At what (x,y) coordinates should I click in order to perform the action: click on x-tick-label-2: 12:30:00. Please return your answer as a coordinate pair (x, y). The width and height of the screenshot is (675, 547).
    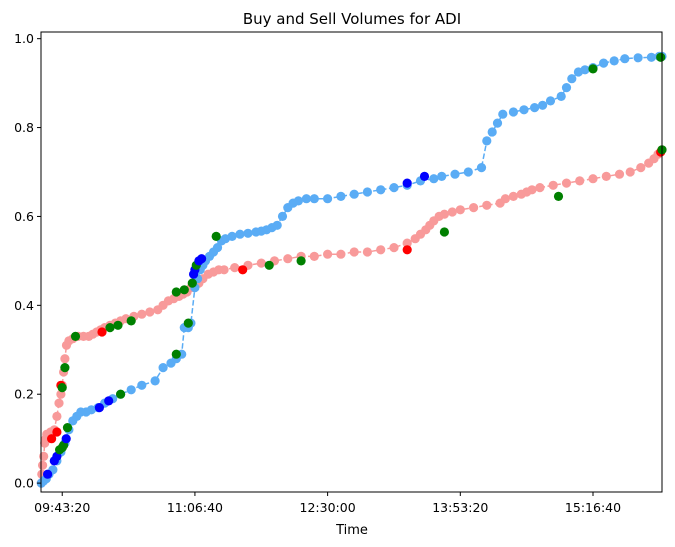
    Looking at the image, I should click on (328, 507).